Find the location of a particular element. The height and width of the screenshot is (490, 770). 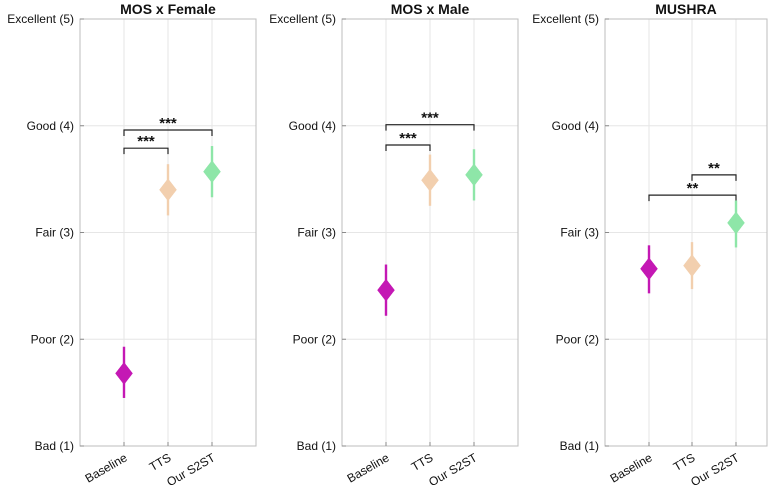

chart-title: MOS x Male is located at coordinates (430, 9).